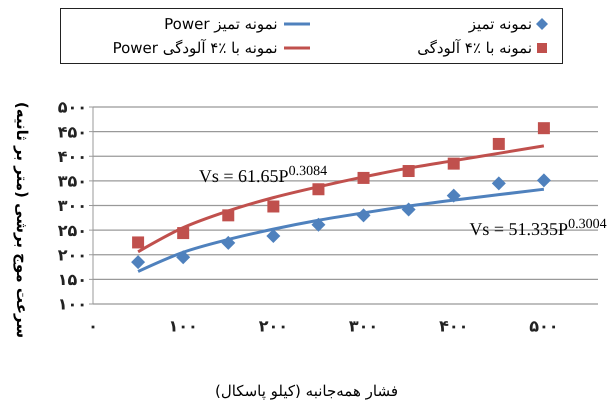 The image size is (613, 414). What do you see at coordinates (263, 175) in the screenshot?
I see `annotation: Vs = 61.65P$^{0.3084}$` at bounding box center [263, 175].